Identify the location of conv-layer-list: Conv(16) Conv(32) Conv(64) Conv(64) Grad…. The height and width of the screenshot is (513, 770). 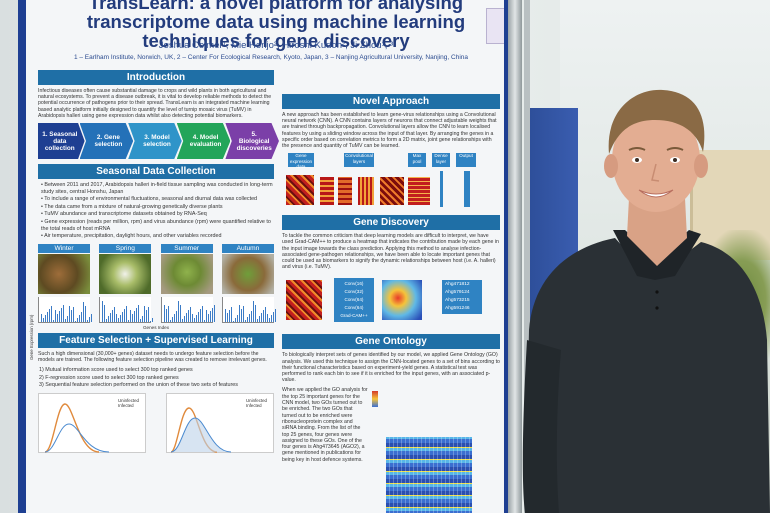
(354, 300).